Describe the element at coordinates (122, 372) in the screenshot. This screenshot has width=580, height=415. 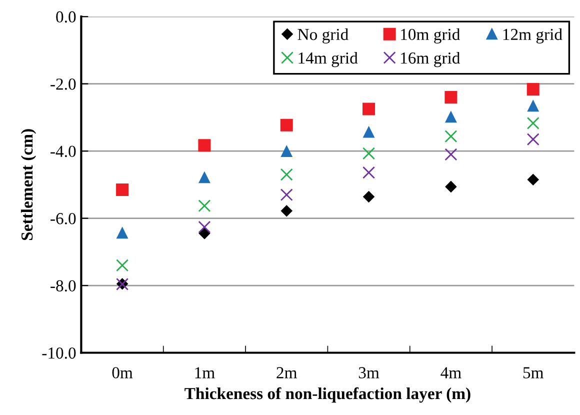
I see `x-tick-label: 0m` at that location.